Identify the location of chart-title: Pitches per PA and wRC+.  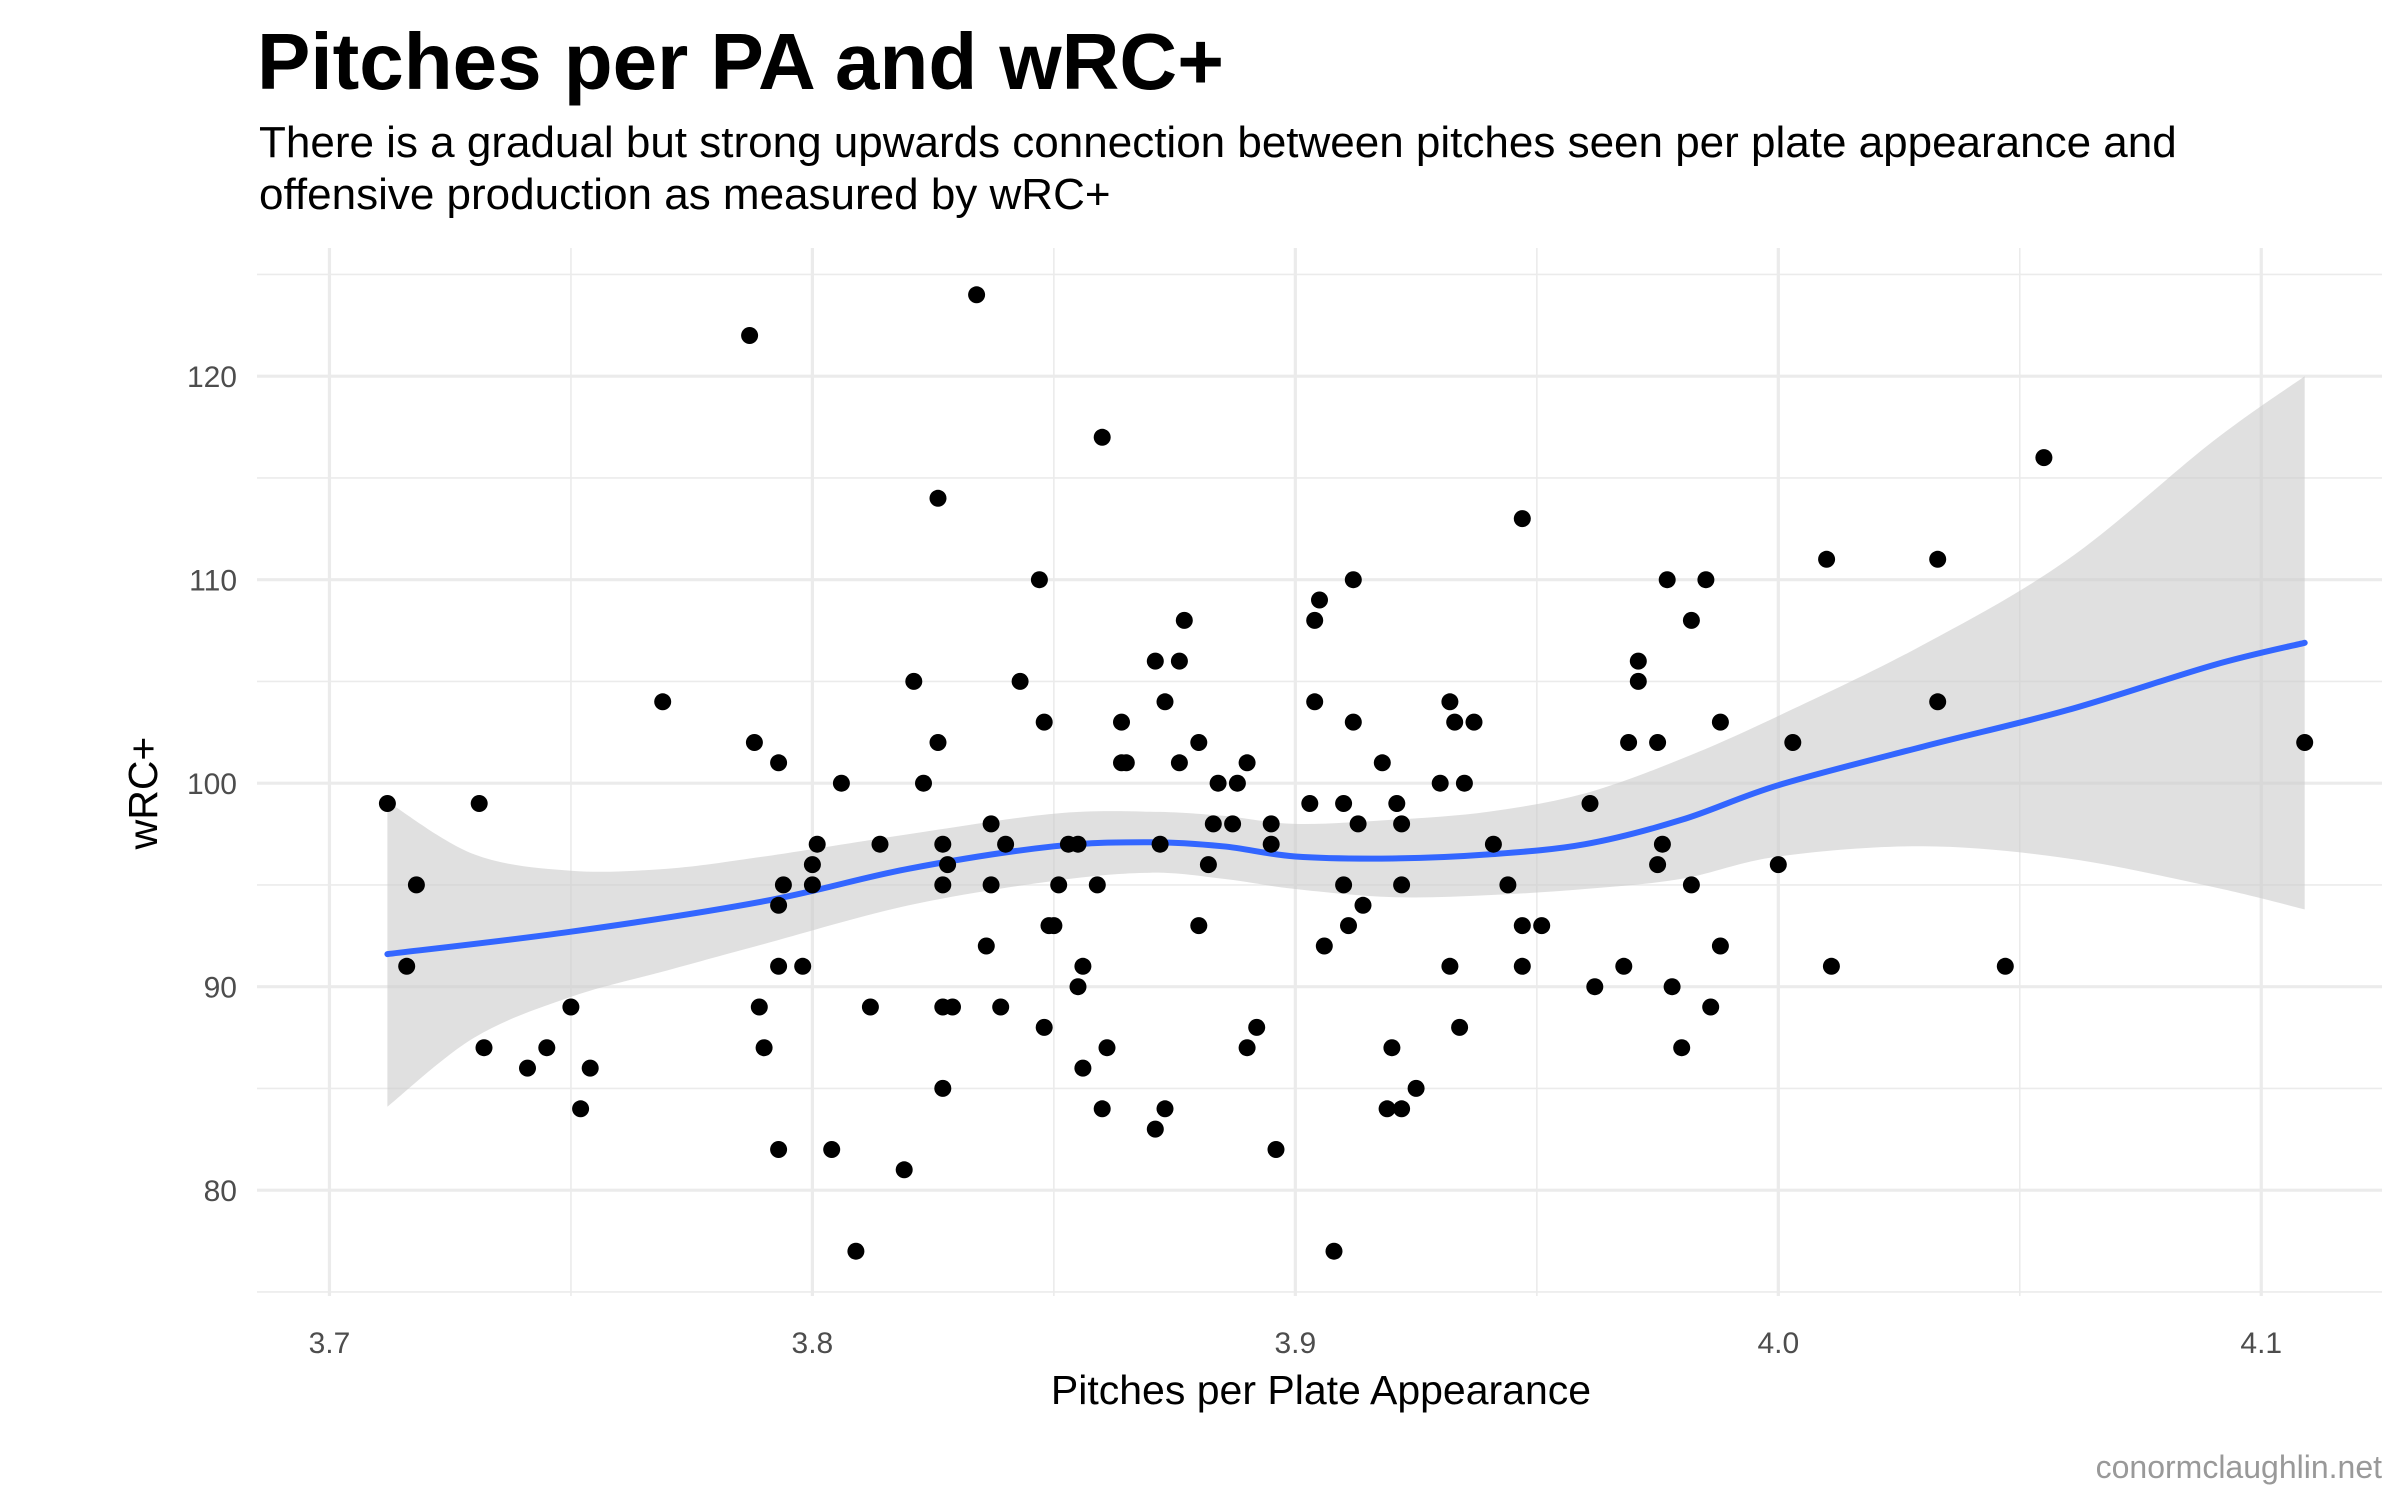
(740, 61).